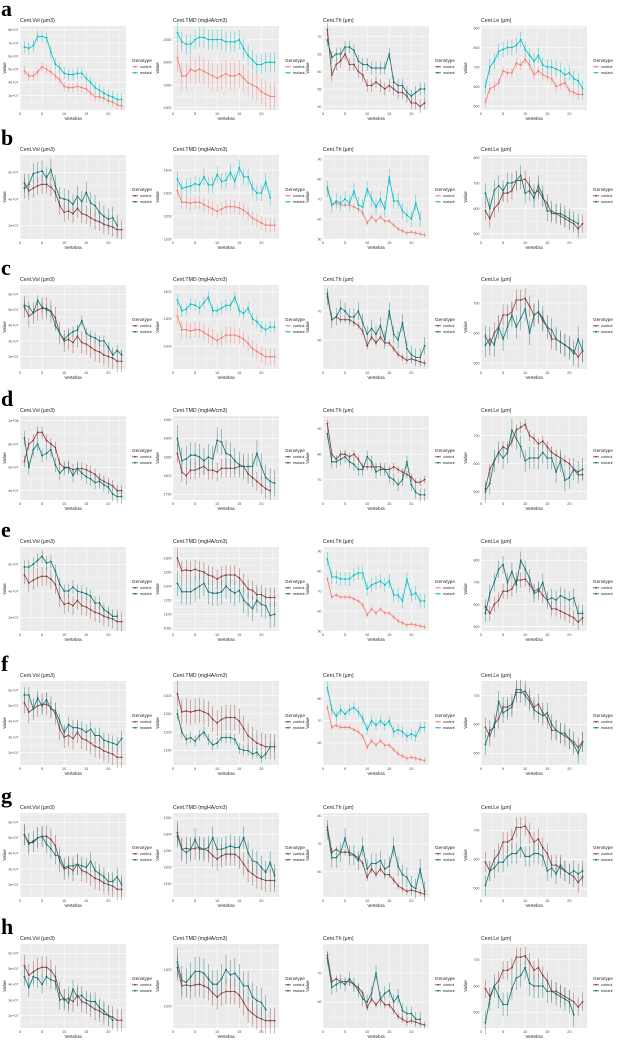  I want to click on y-tick-label: 1200, so click(168, 216).